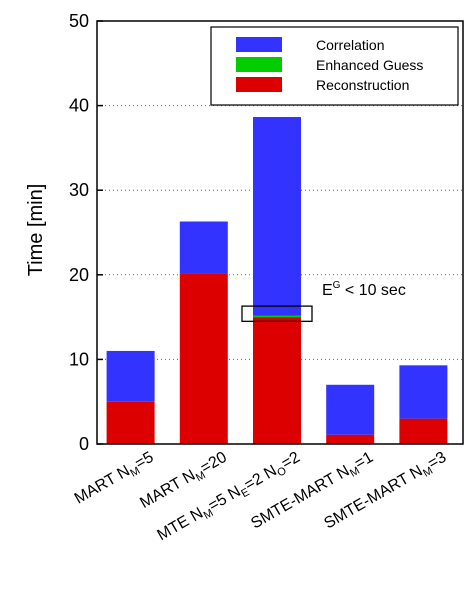 The image size is (465, 598). What do you see at coordinates (79, 190) in the screenshot?
I see `y-tick-label: 30` at bounding box center [79, 190].